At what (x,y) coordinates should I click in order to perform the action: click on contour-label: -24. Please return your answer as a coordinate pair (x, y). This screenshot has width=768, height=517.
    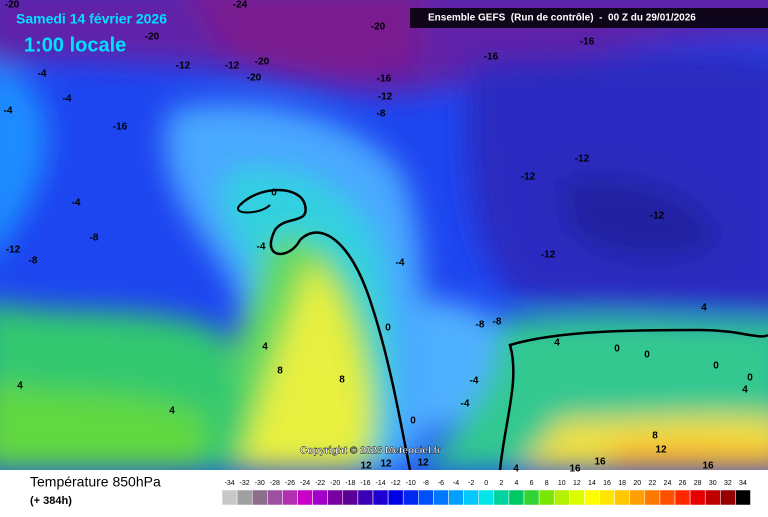
    Looking at the image, I should click on (240, 5).